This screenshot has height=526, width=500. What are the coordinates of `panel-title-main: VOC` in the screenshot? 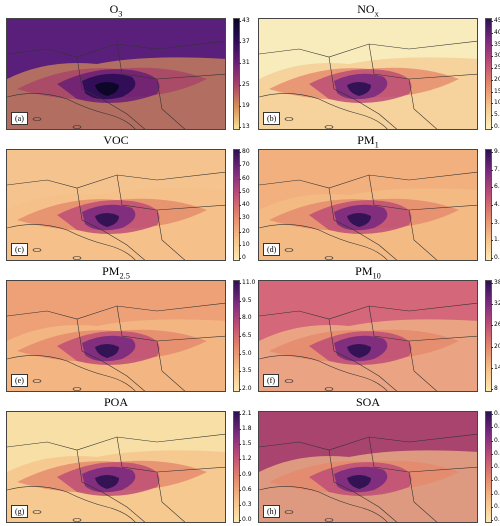 It's located at (116, 140).